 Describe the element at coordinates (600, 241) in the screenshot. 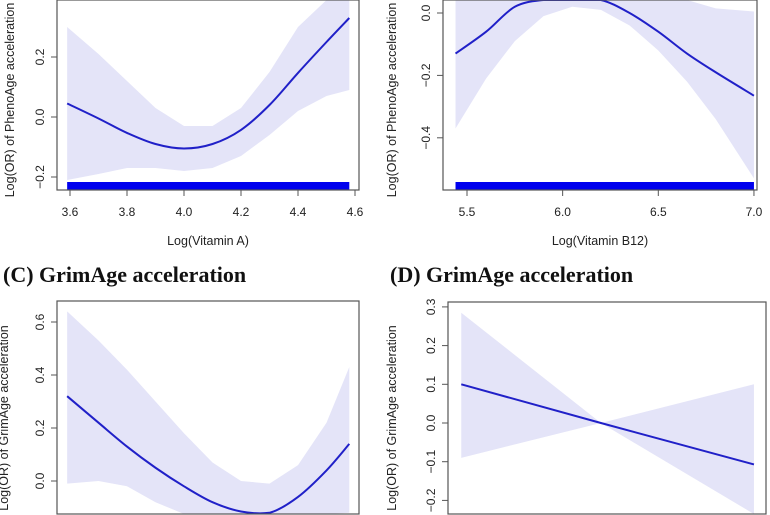

I see `x-axis-label: Log(Vitamin B12)` at that location.